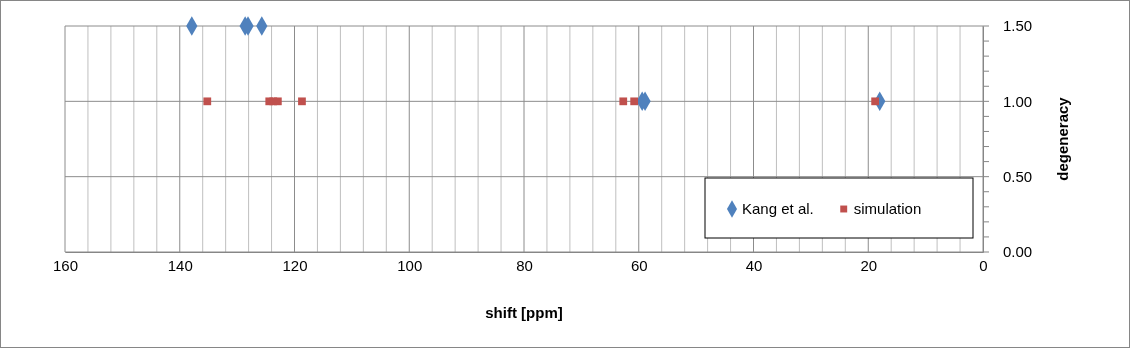 This screenshot has width=1130, height=348. I want to click on x-tick-label: 40, so click(754, 265).